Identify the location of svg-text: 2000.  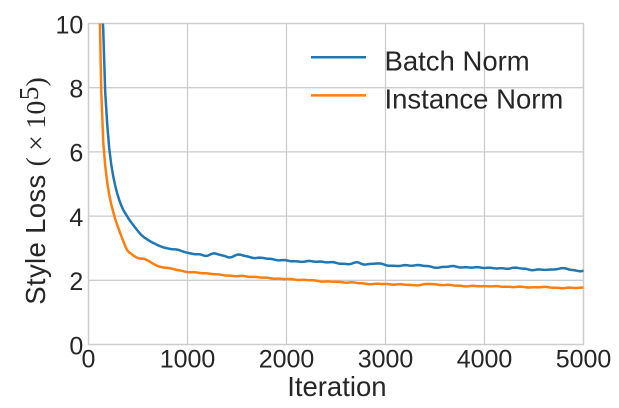
(287, 360).